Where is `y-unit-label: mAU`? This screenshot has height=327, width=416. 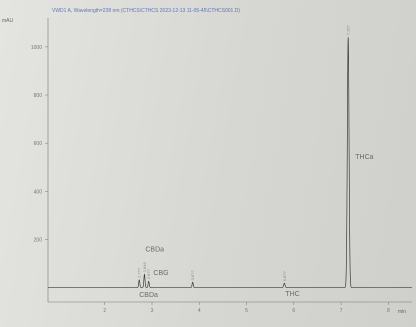
y-unit-label: mAU is located at coordinates (8, 21).